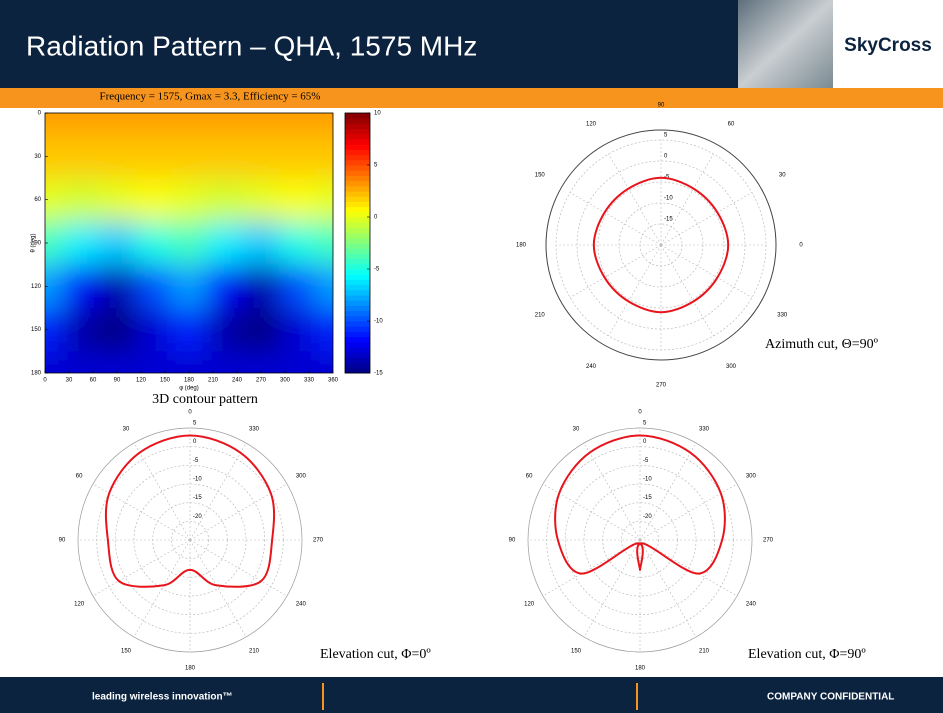 Image resolution: width=943 pixels, height=713 pixels. Describe the element at coordinates (377, 270) in the screenshot. I see `colorbar-tick-label: -5` at that location.